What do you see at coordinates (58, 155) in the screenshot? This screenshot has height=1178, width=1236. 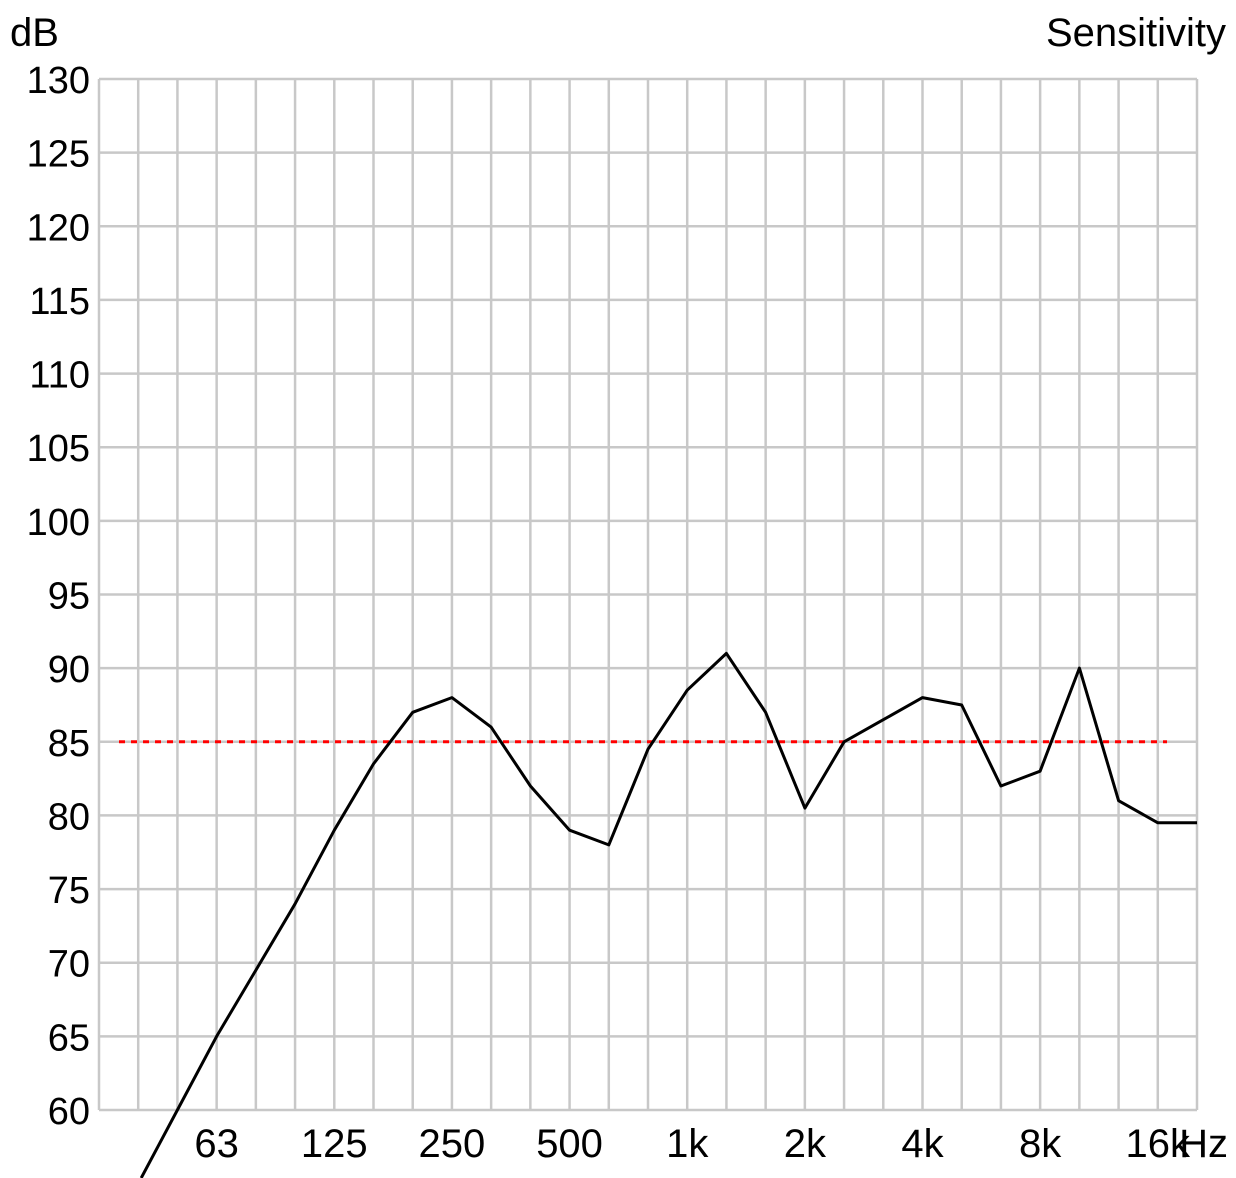 I see `y-tick-label: 125` at bounding box center [58, 155].